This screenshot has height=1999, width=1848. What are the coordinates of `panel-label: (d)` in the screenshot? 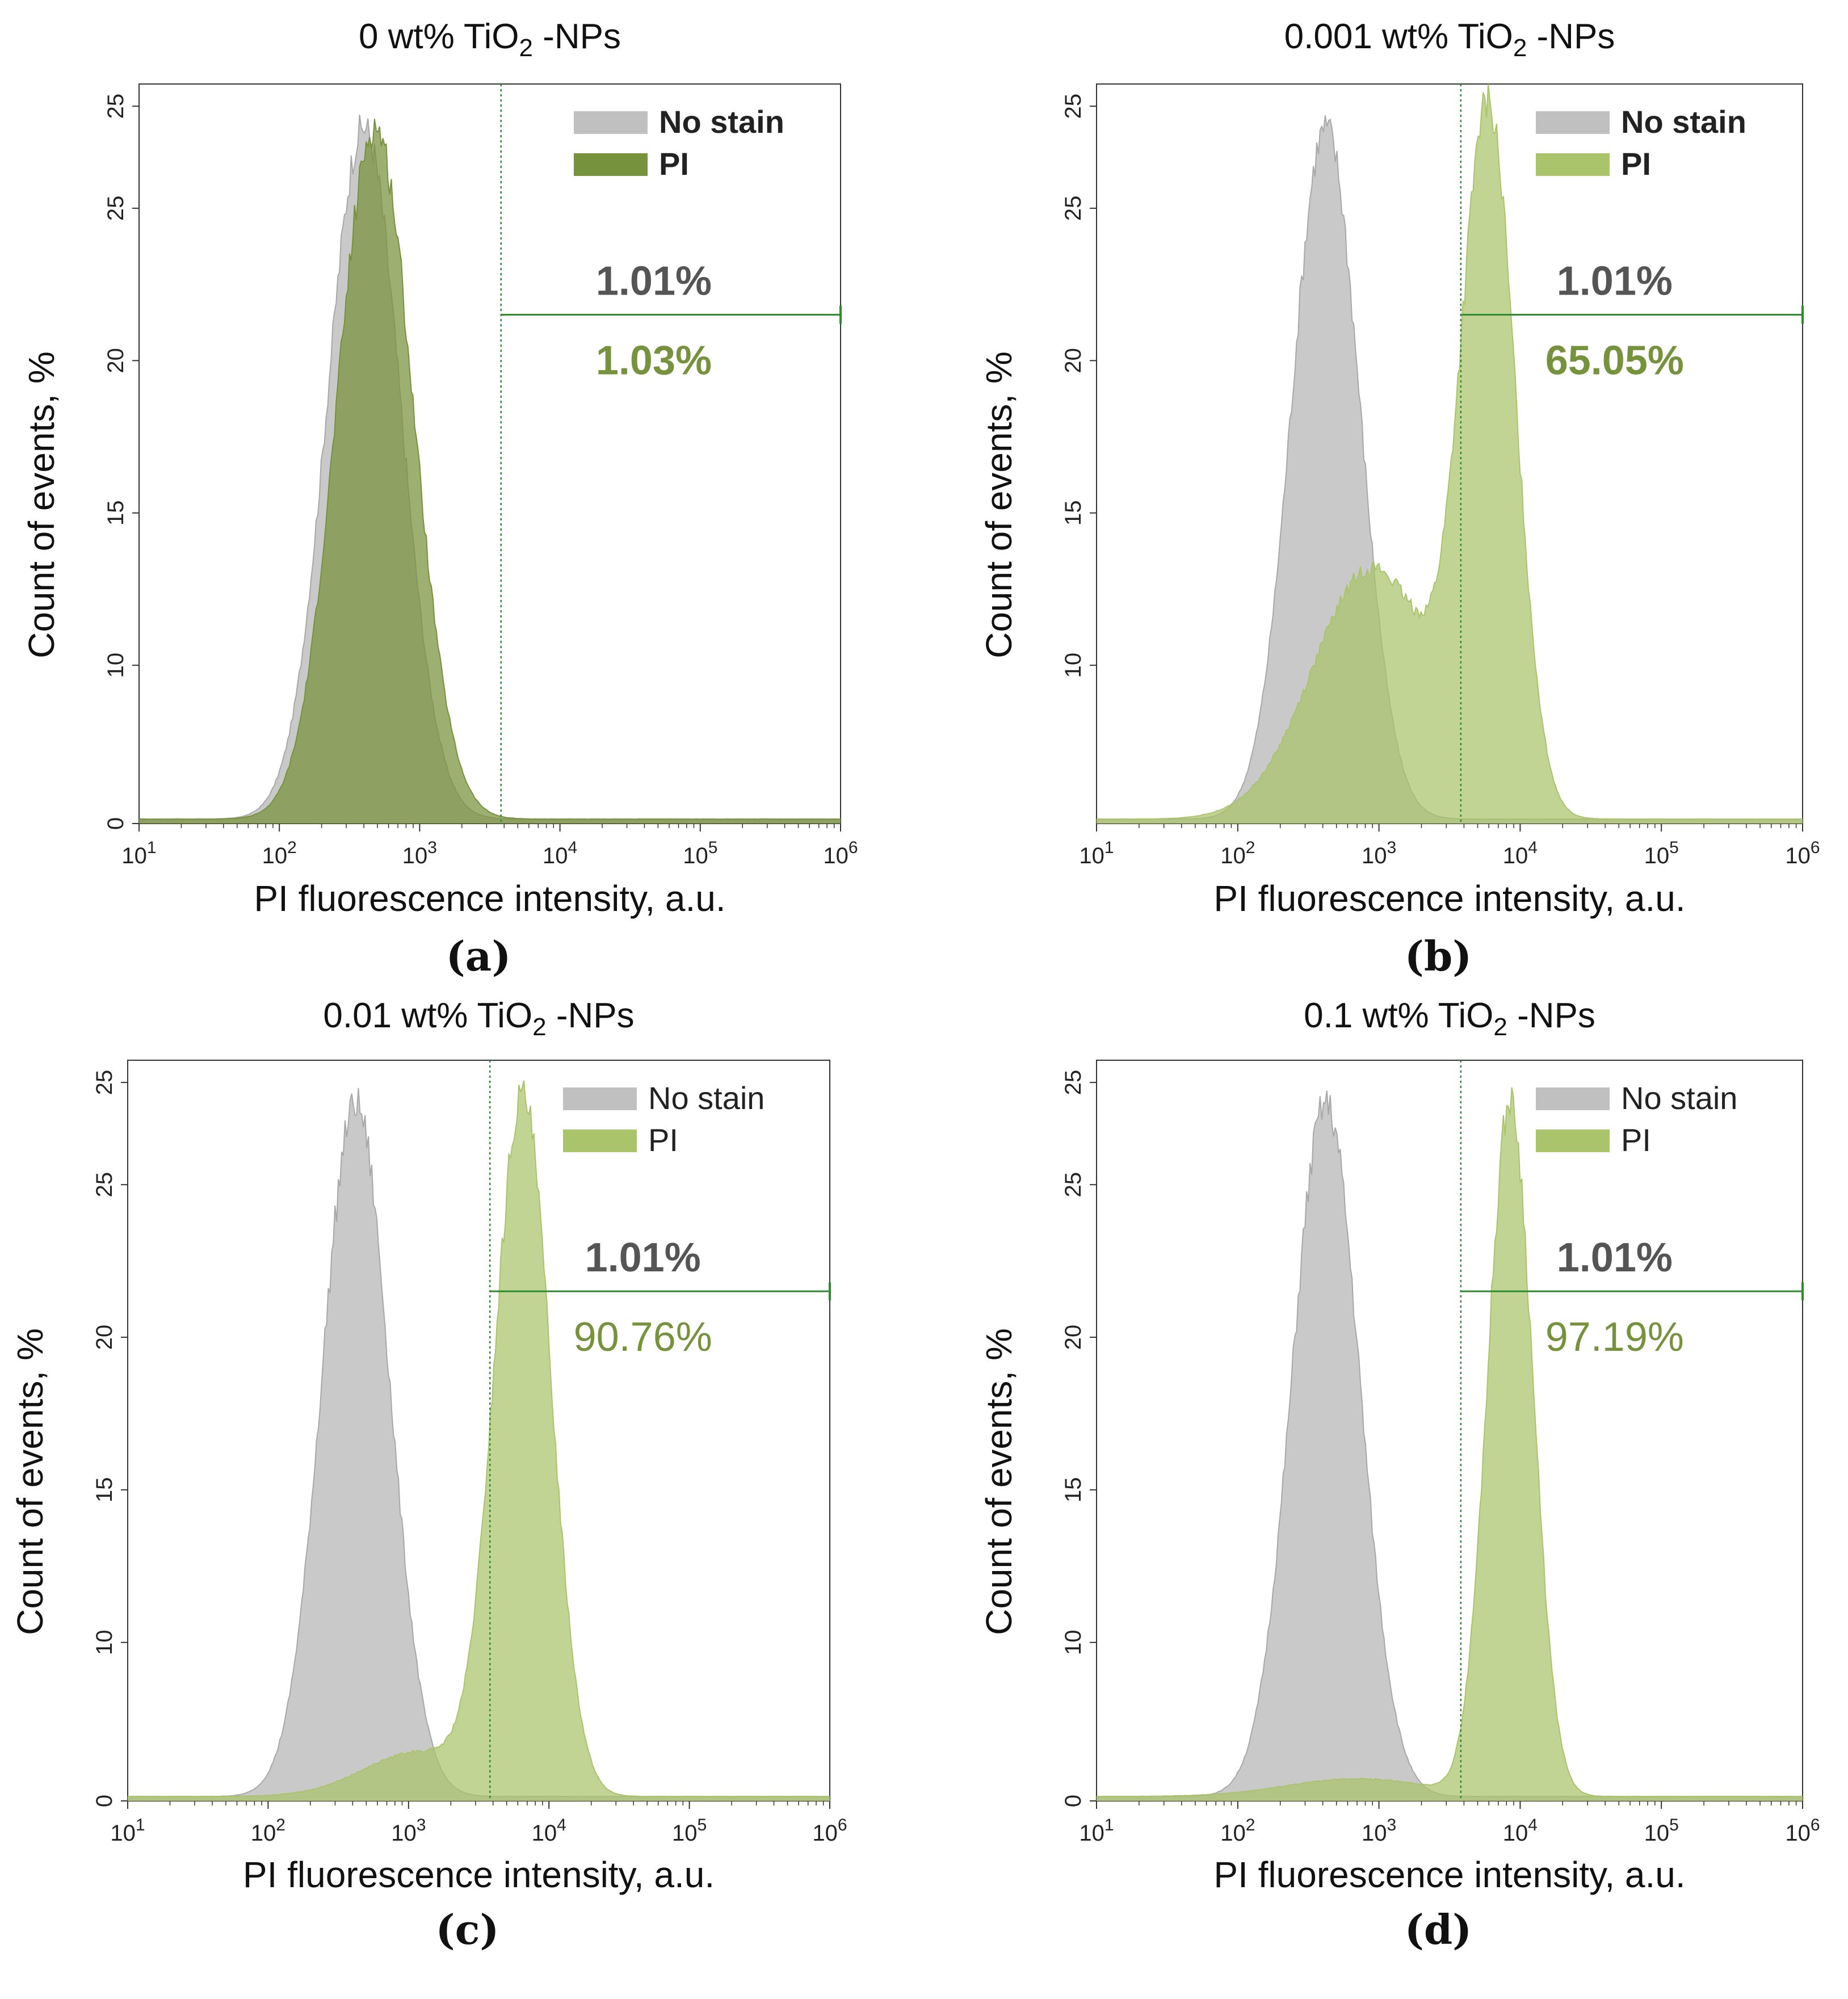 It's located at (1438, 1930).